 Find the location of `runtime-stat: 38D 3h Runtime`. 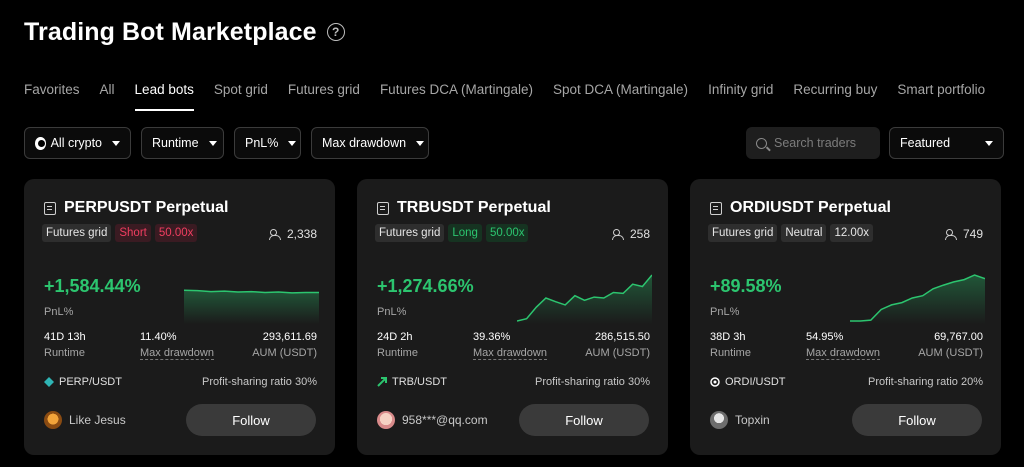

runtime-stat: 38D 3h Runtime is located at coordinates (730, 345).